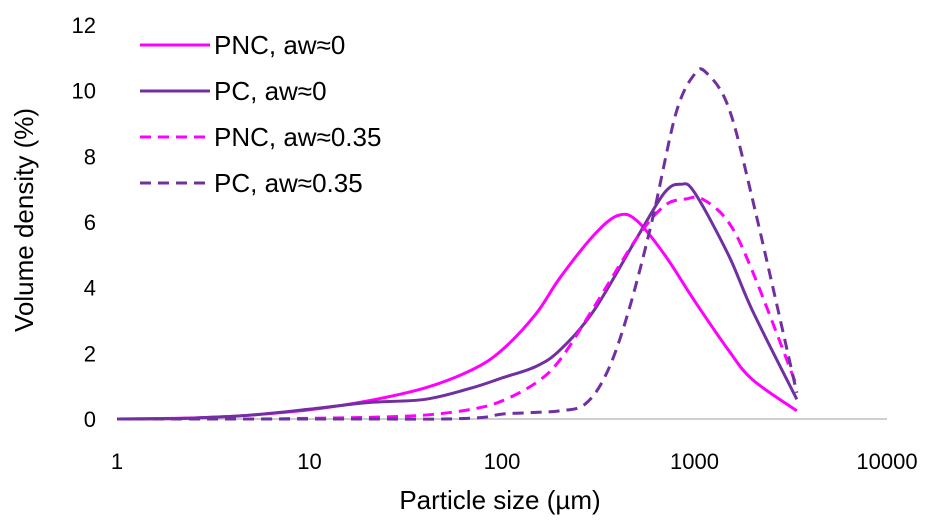 Image resolution: width=930 pixels, height=522 pixels. I want to click on x-tick-label: 1, so click(117, 461).